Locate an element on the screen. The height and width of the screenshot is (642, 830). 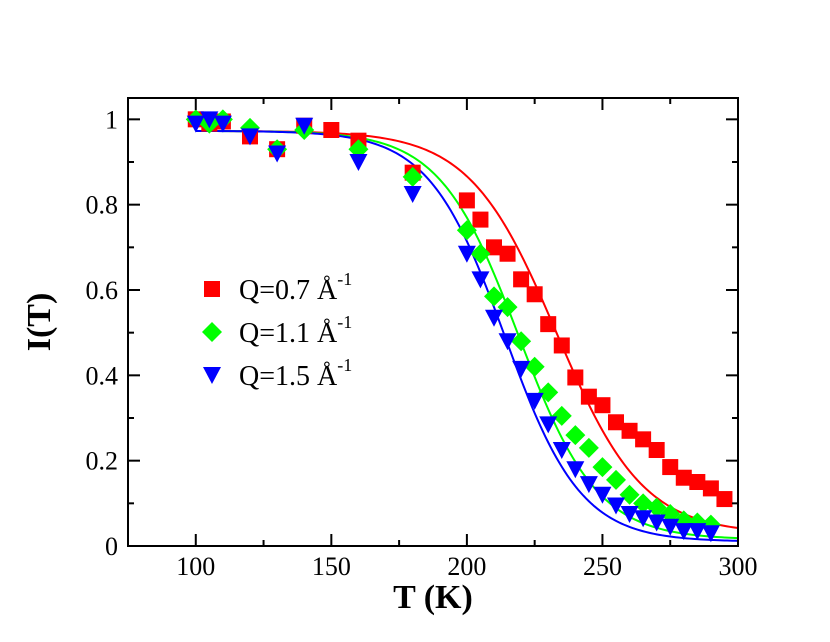
y-tick-label: 0.4 is located at coordinates (102, 375).